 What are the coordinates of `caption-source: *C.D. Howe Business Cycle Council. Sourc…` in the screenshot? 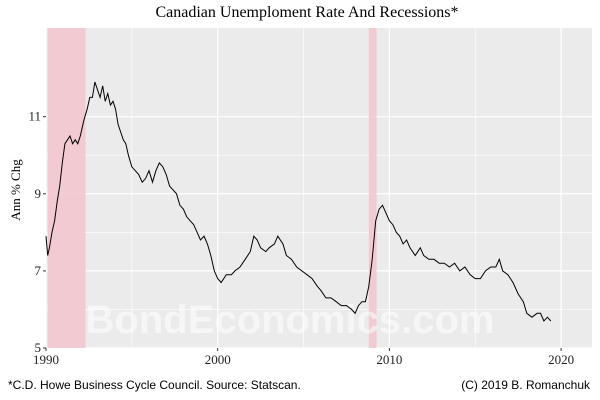 It's located at (154, 385).